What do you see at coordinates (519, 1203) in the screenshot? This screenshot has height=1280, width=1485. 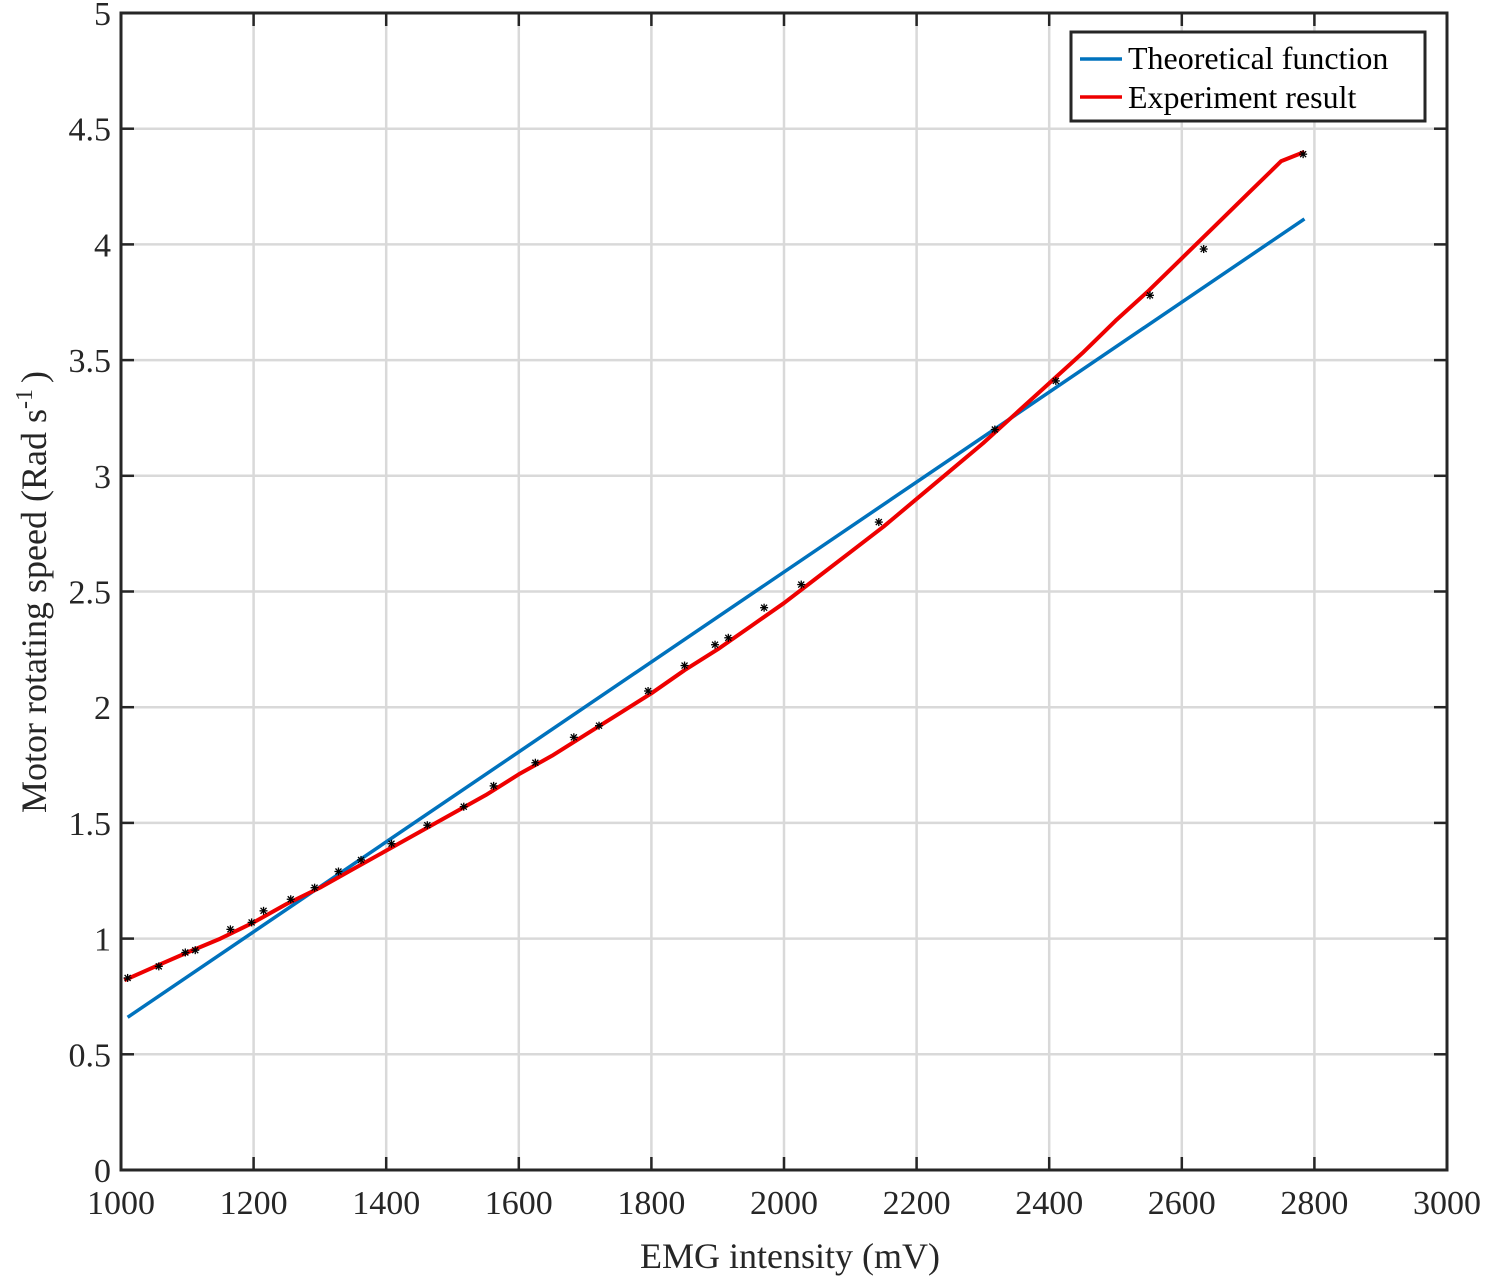 I see `x-tick-label: 1600` at bounding box center [519, 1203].